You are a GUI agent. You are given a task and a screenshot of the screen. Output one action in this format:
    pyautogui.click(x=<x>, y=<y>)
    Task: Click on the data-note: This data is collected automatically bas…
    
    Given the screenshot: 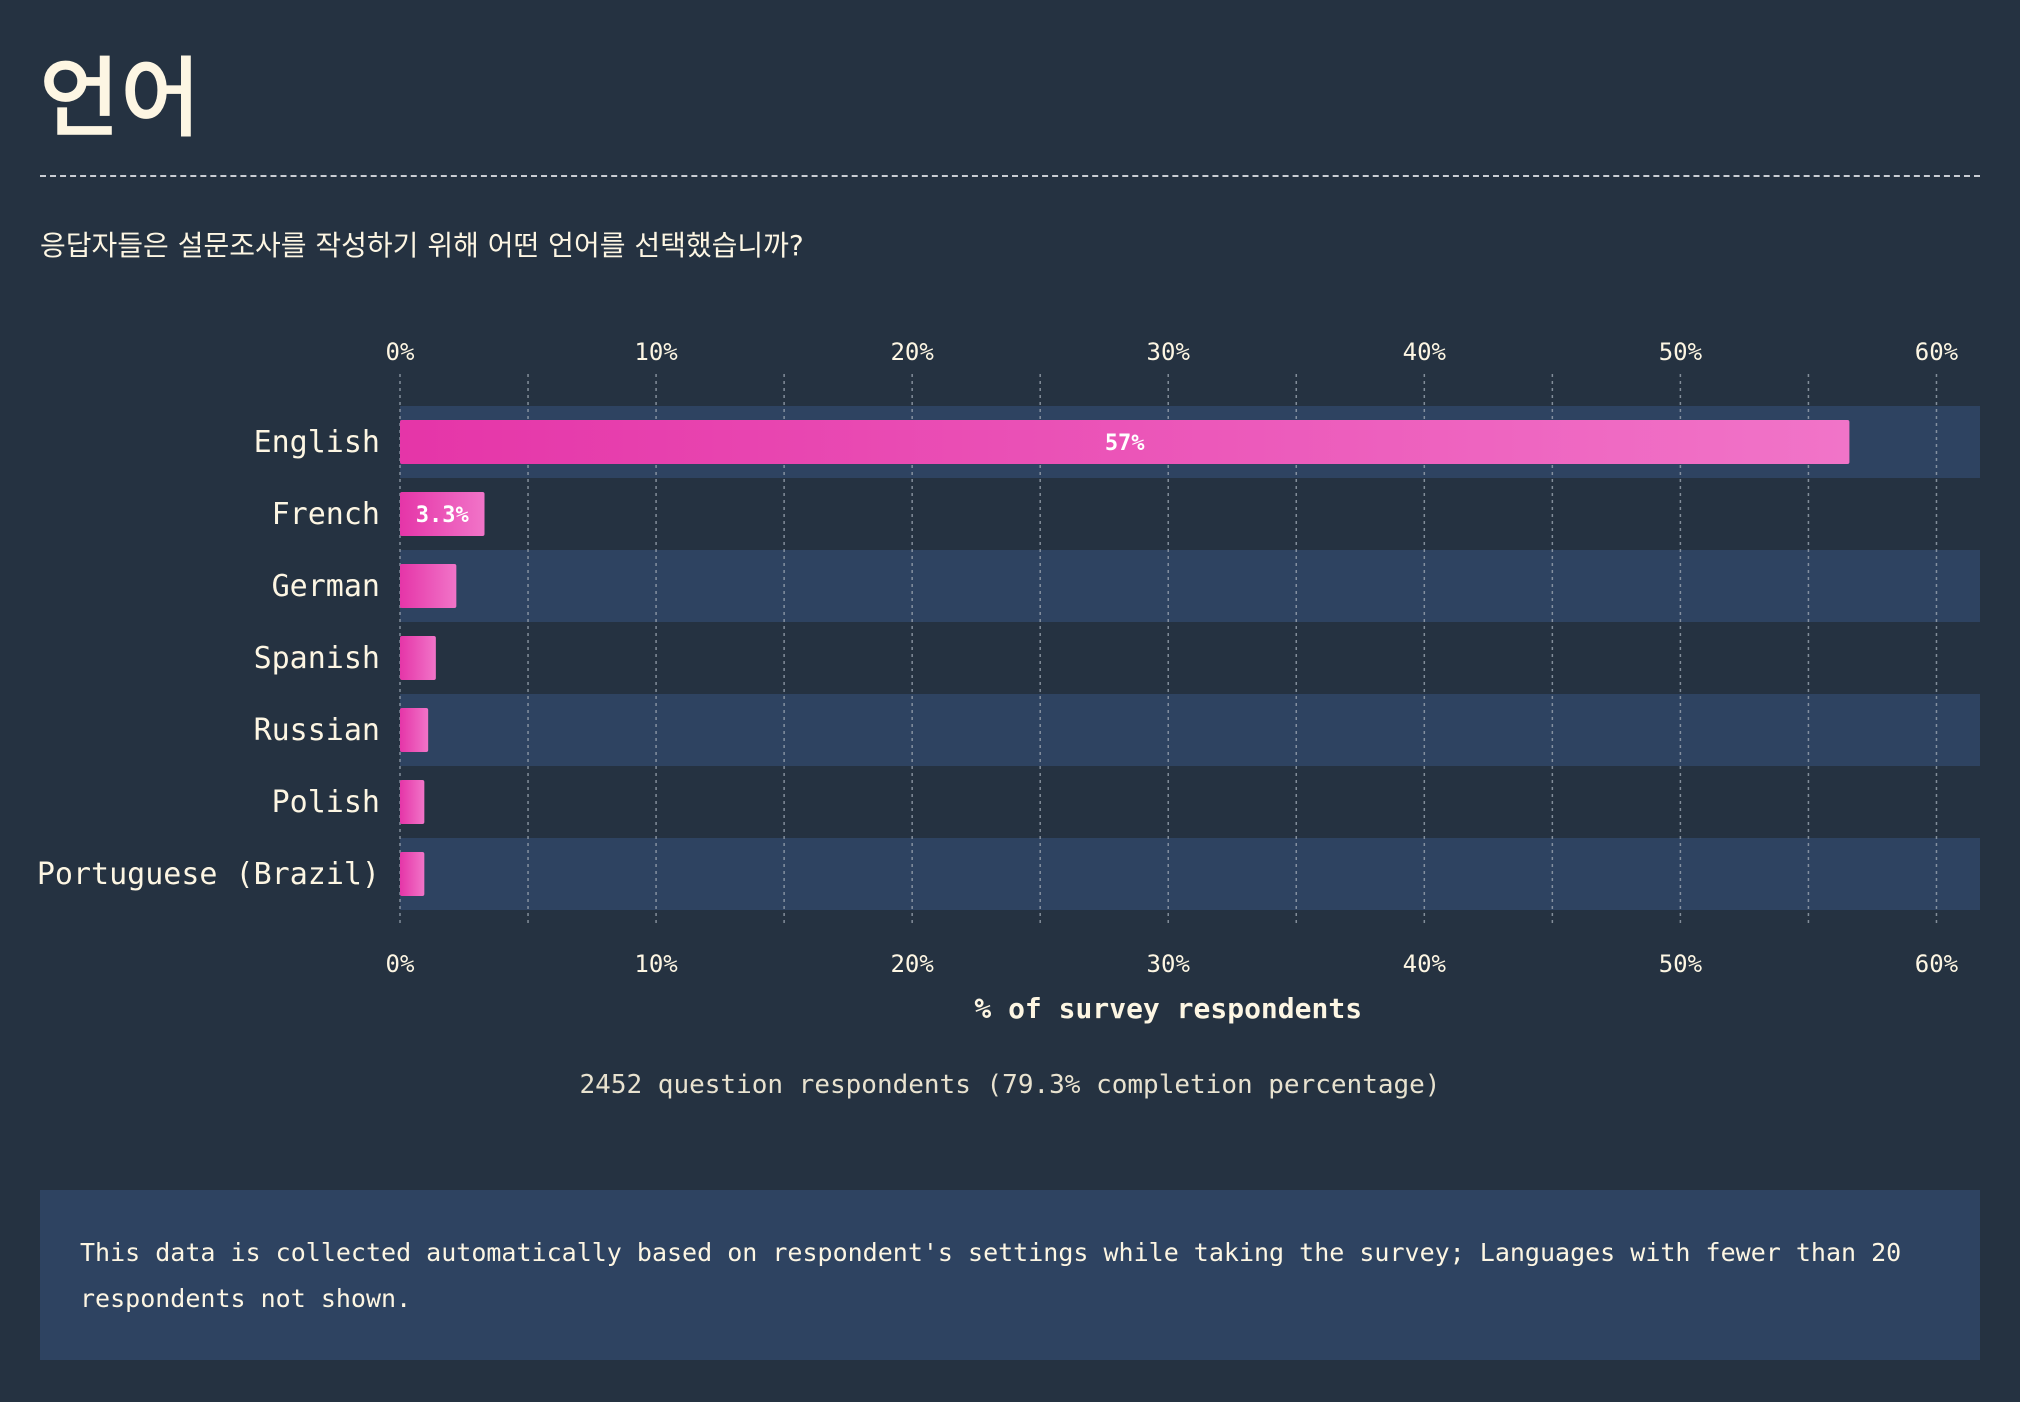 What is the action you would take?
    pyautogui.click(x=1010, y=1275)
    